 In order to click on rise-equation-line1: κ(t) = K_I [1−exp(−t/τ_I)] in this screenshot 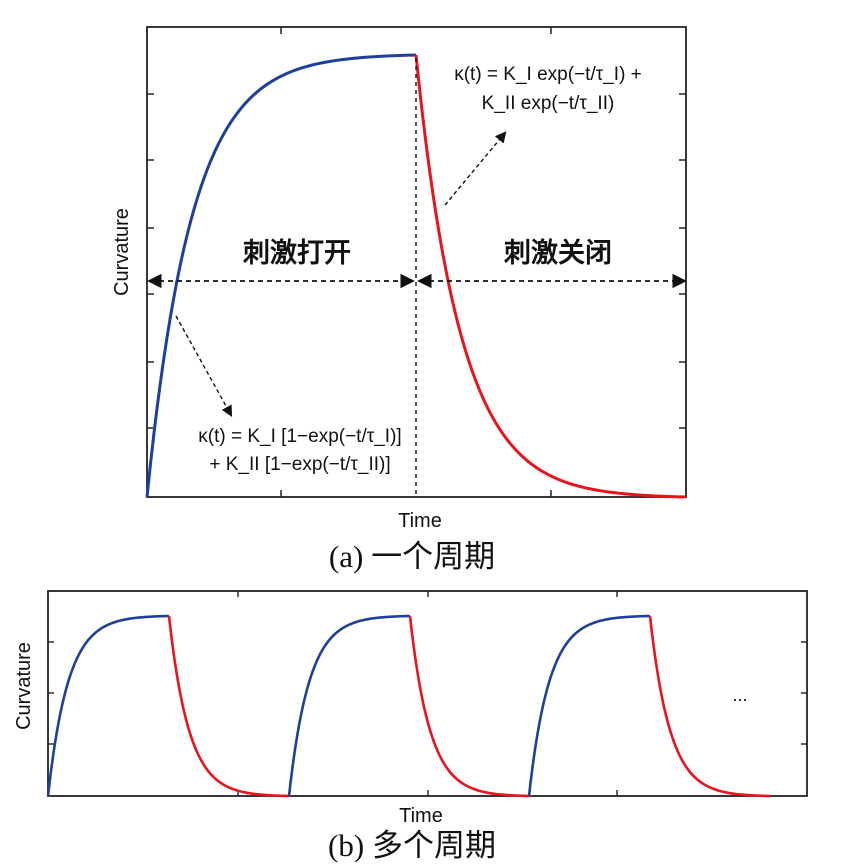, I will do `click(299, 436)`.